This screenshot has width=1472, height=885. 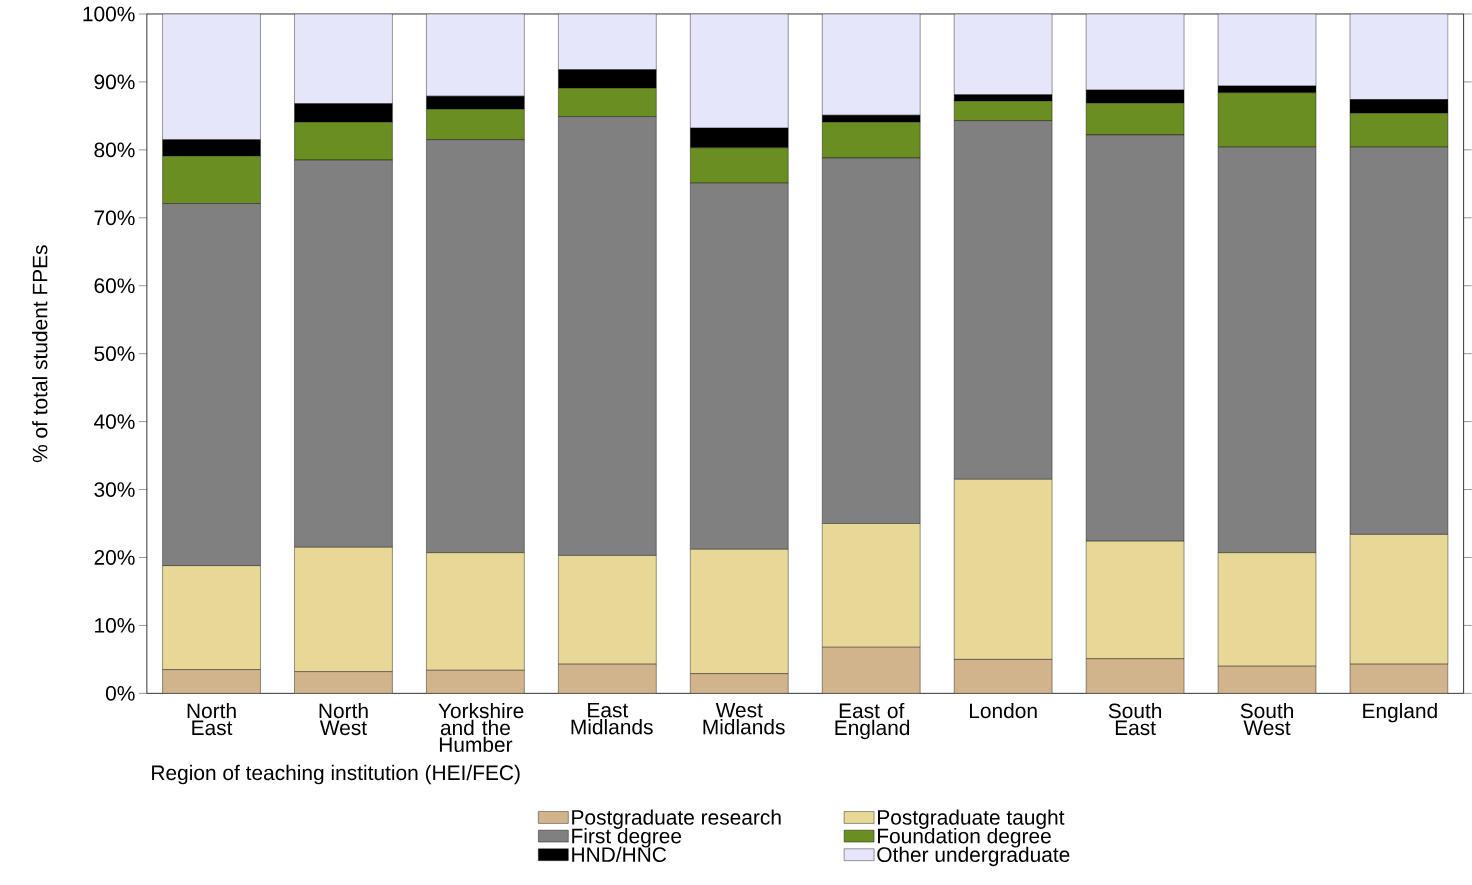 What do you see at coordinates (336, 774) in the screenshot?
I see `x-axis-title: Region of teaching institution (HEI/FEC)` at bounding box center [336, 774].